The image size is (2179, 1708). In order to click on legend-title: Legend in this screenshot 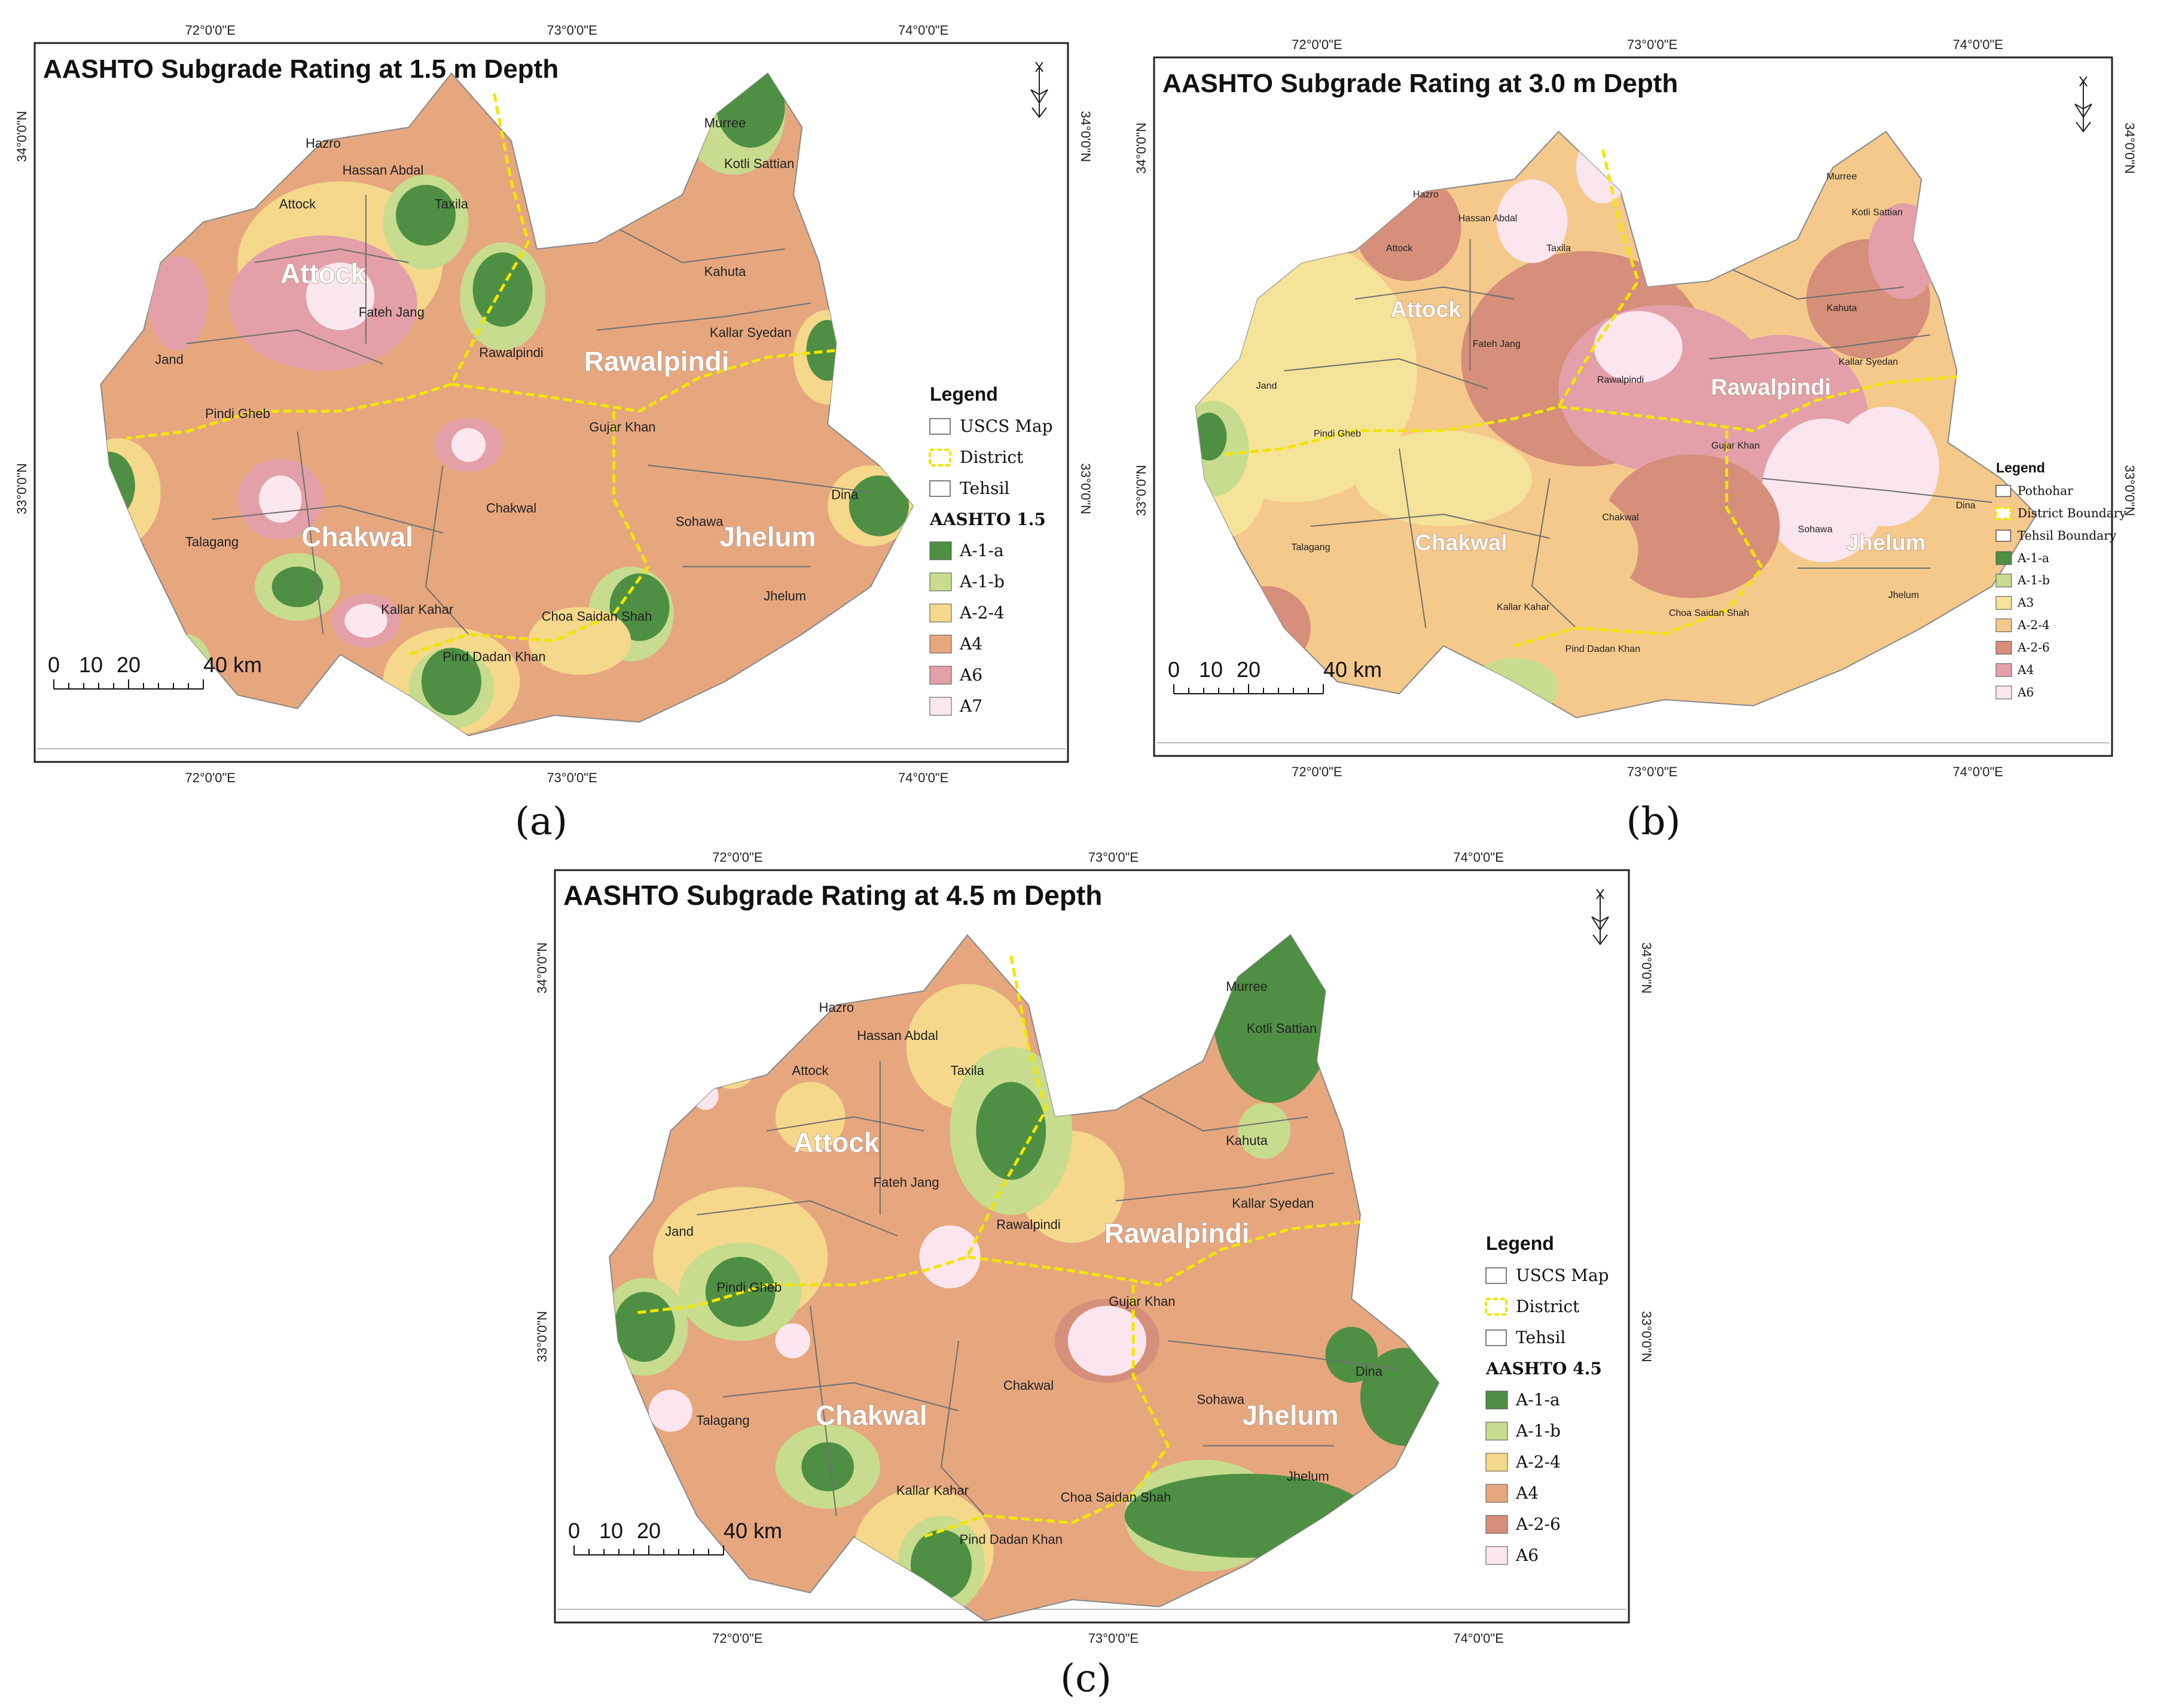, I will do `click(2020, 467)`.